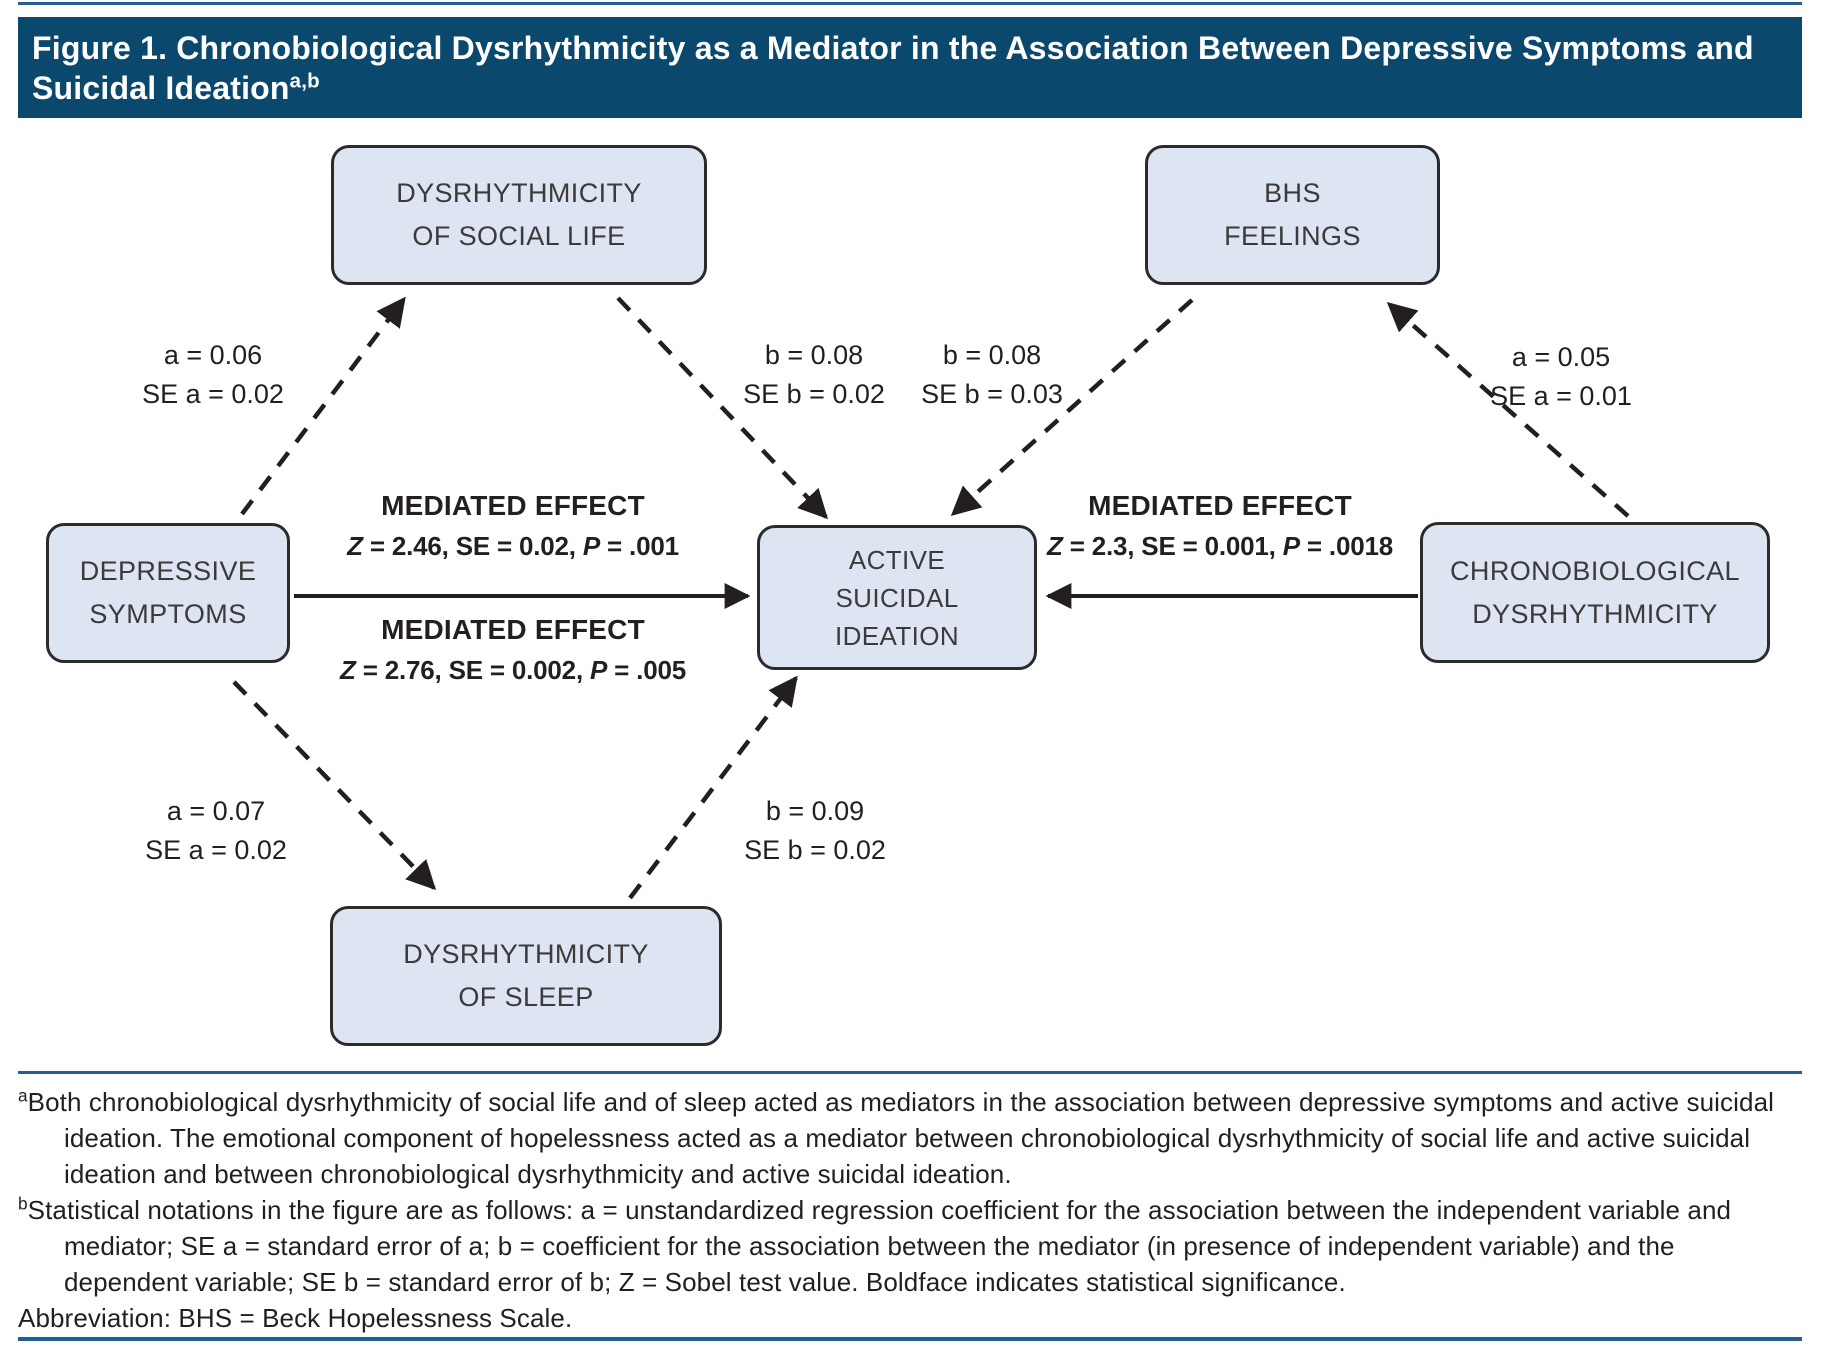  I want to click on arrow-depressive-to-social, so click(323, 406).